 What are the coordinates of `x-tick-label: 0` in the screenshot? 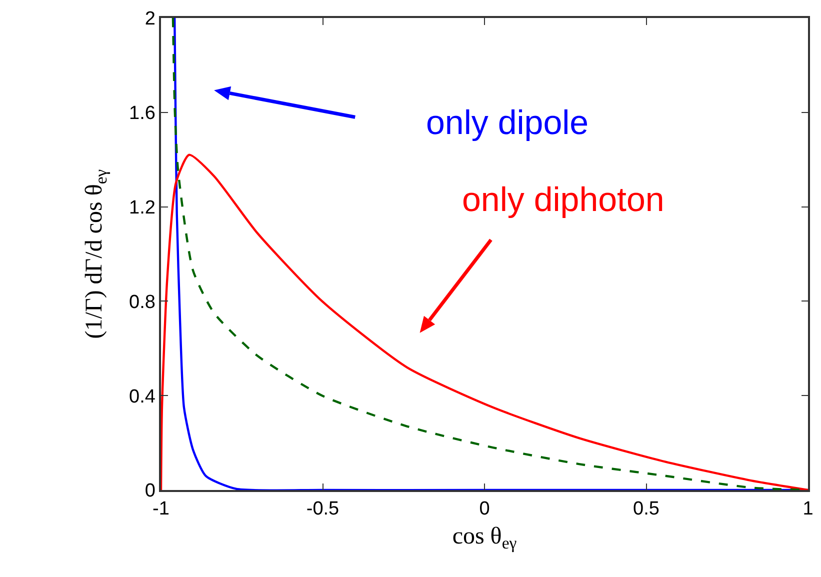 It's located at (484, 509).